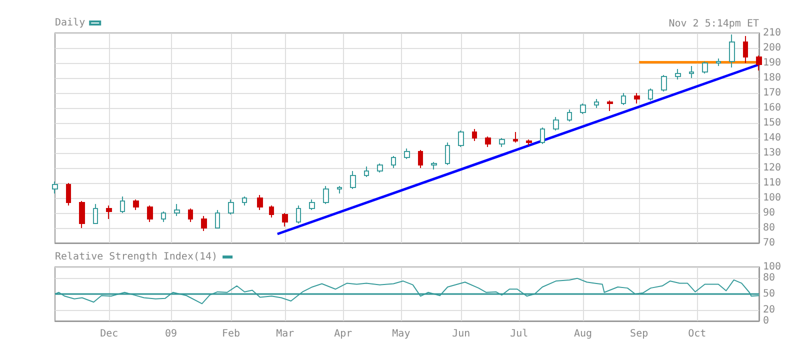 The height and width of the screenshot is (339, 811). What do you see at coordinates (772, 153) in the screenshot?
I see `y-tick-label: 130` at bounding box center [772, 153].